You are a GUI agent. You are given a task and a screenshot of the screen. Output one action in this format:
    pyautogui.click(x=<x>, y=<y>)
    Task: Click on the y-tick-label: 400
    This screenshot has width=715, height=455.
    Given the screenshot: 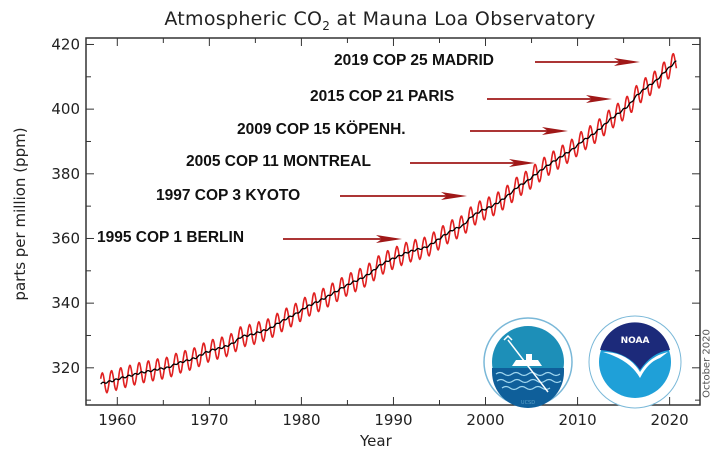 What is the action you would take?
    pyautogui.click(x=65, y=109)
    